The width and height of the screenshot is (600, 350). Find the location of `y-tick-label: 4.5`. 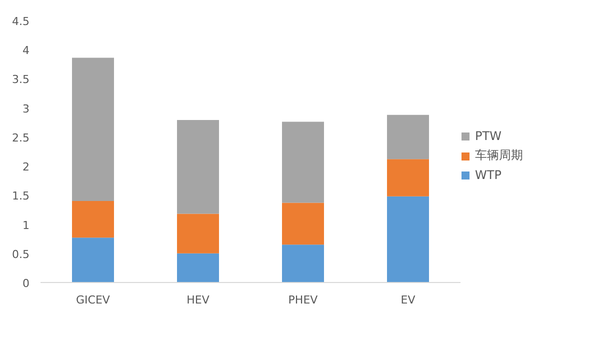

y-tick-label: 4.5 is located at coordinates (21, 21).